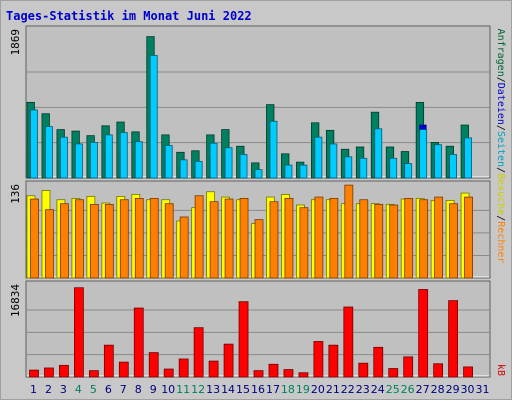 Image resolution: width=512 pixels, height=401 pixels. I want to click on right-axis-legend-part-3: Dateien, so click(500, 104).